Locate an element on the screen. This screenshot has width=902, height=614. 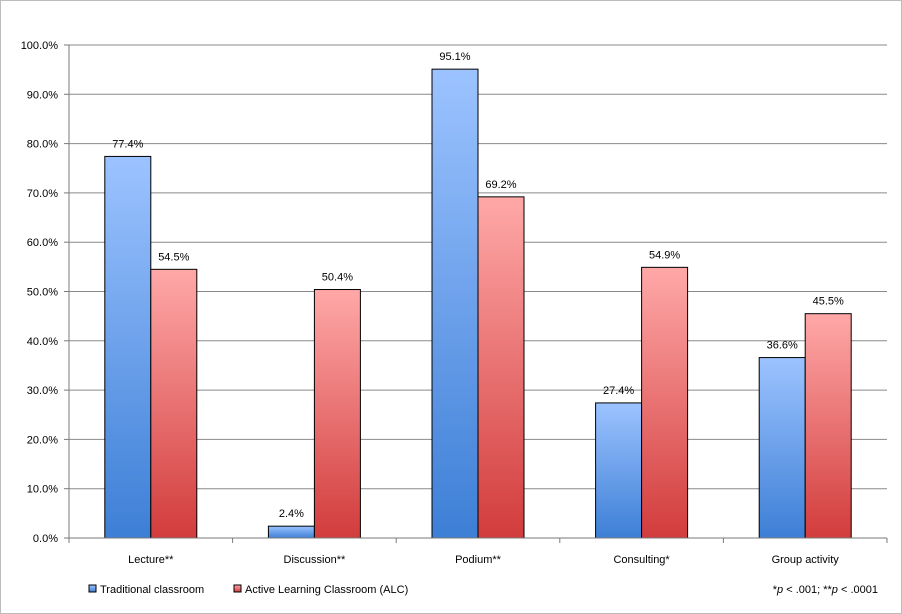
y-tick-label: 100.0% is located at coordinates (40, 46).